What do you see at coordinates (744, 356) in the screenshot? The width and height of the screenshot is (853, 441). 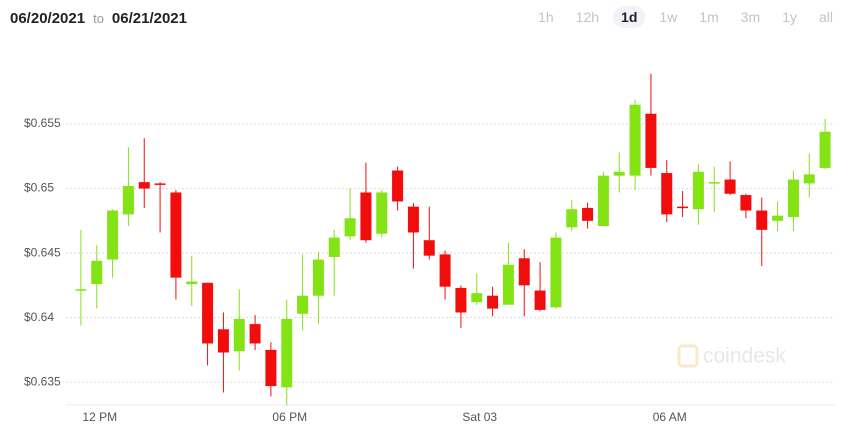 I see `watermark-text: coindesk` at bounding box center [744, 356].